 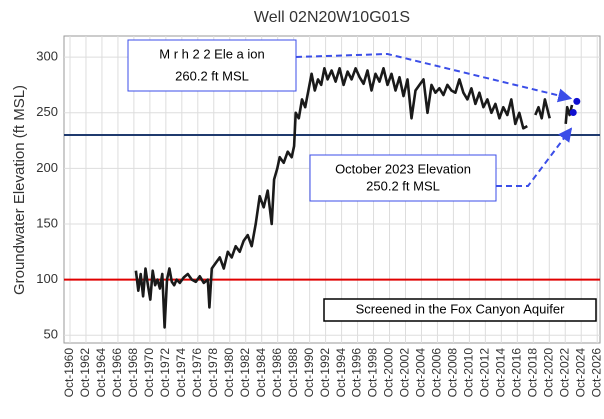 What do you see at coordinates (101, 373) in the screenshot?
I see `x-tick-label: Oct-1964` at bounding box center [101, 373].